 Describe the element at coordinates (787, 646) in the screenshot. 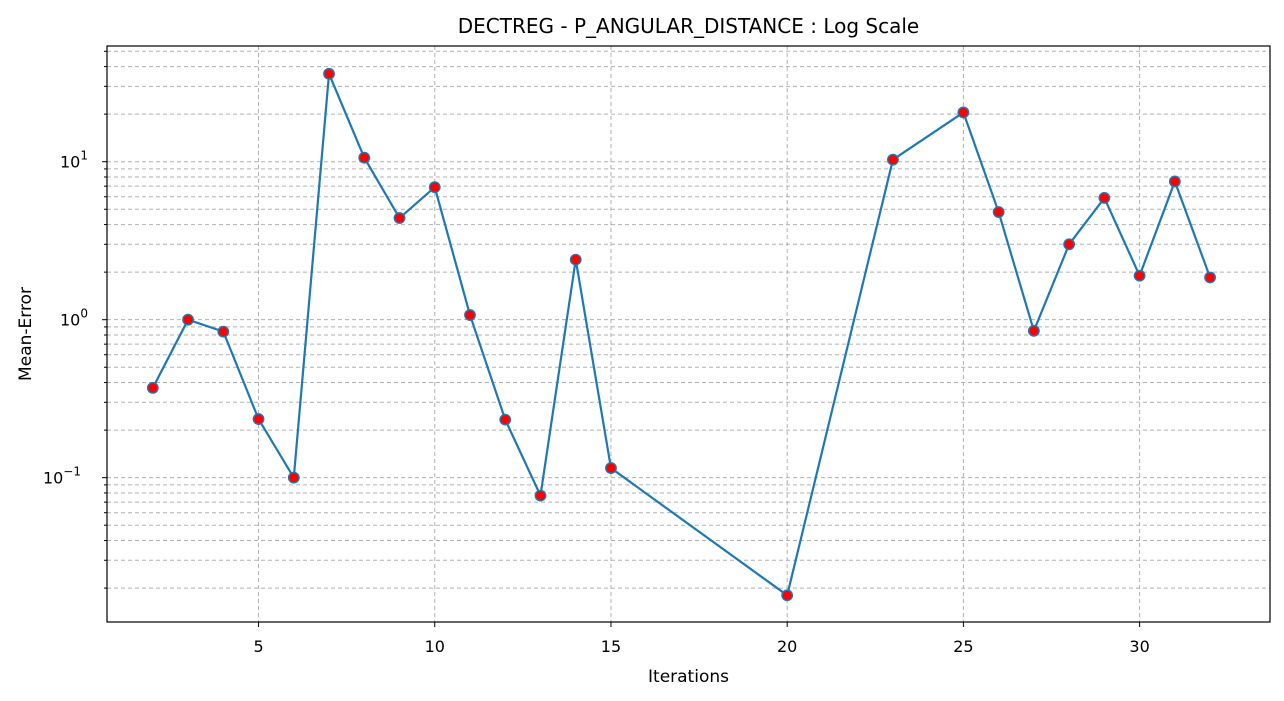

I see `x-tick-label: 20` at that location.